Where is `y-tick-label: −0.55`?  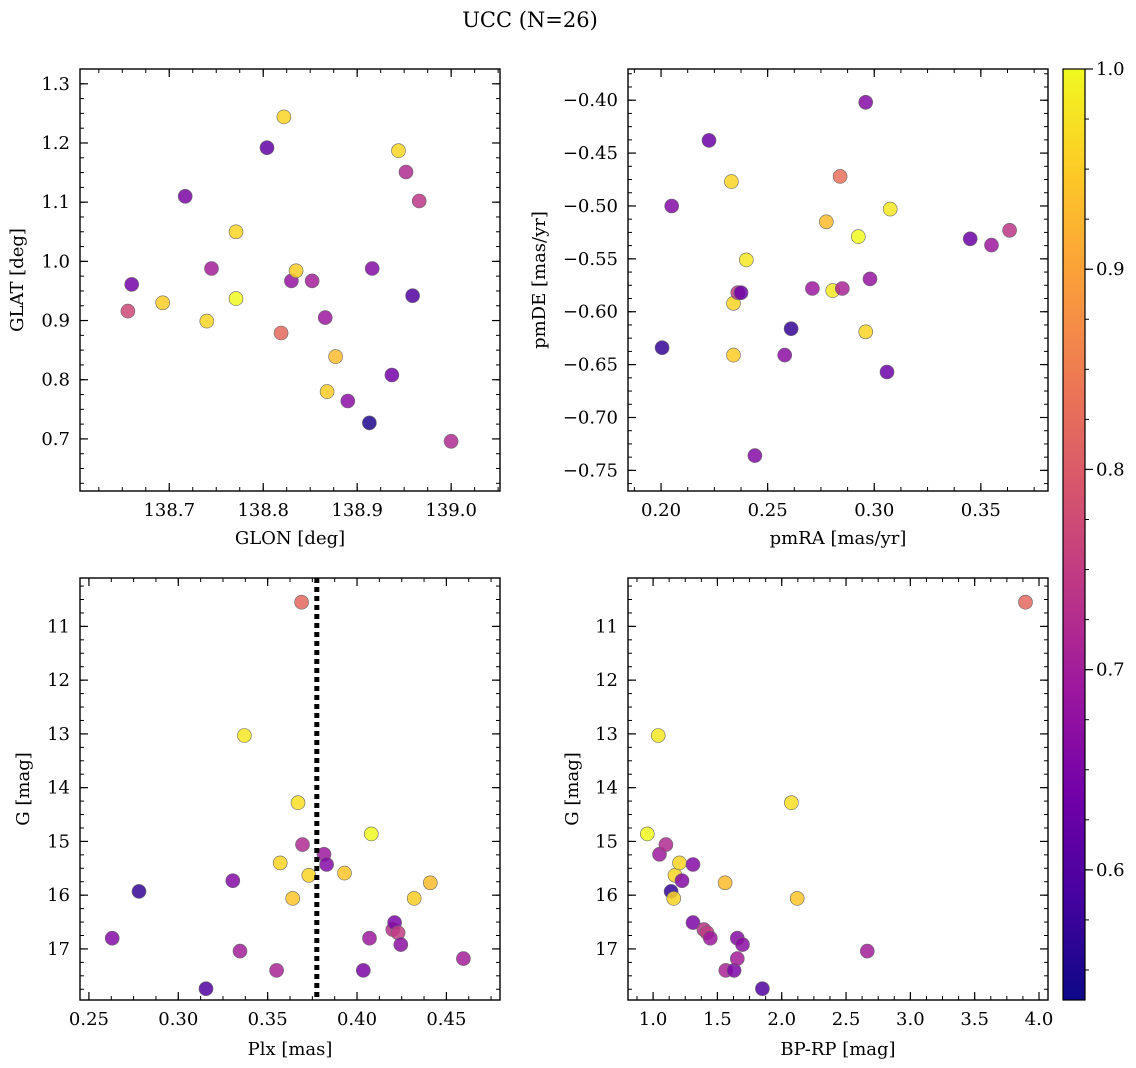 y-tick-label: −0.55 is located at coordinates (590, 259).